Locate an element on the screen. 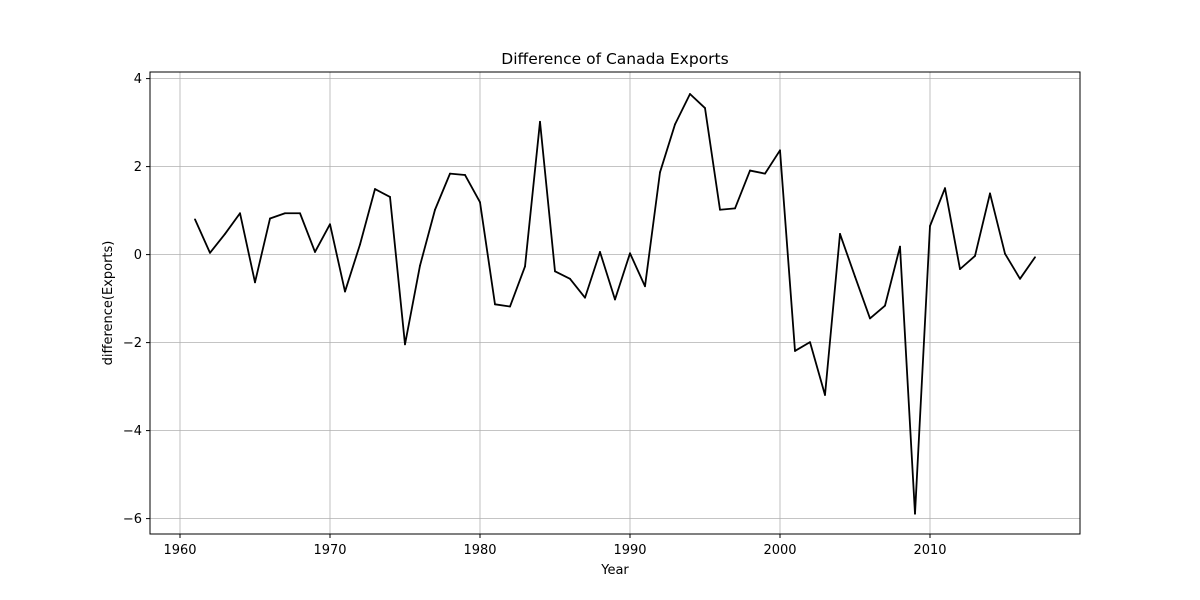 This screenshot has width=1200, height=600. y-tick-label: −6 is located at coordinates (132, 519).